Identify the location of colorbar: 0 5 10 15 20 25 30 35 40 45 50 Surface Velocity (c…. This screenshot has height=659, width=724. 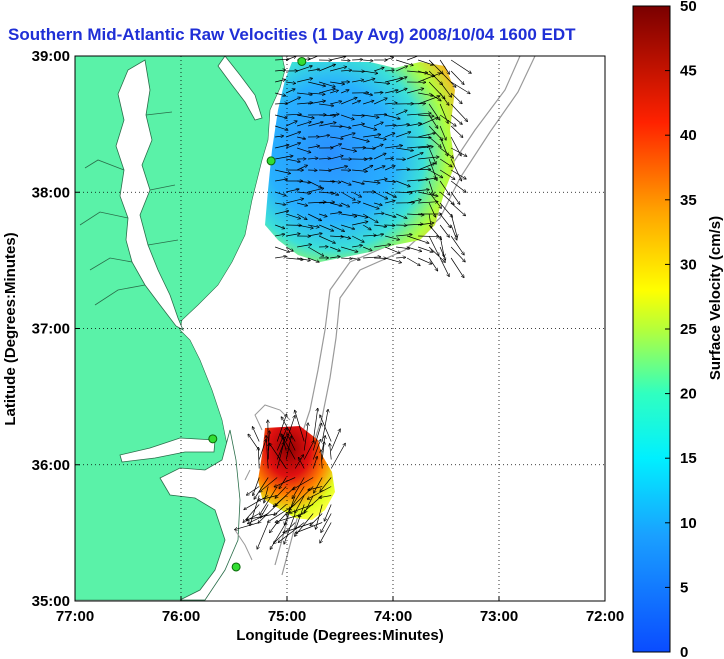
(678, 329).